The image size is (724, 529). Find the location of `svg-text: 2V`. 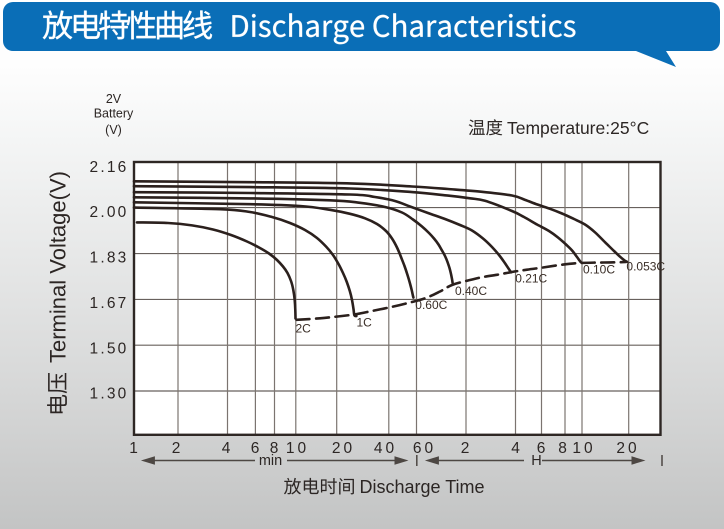

svg-text: 2V is located at coordinates (114, 99).